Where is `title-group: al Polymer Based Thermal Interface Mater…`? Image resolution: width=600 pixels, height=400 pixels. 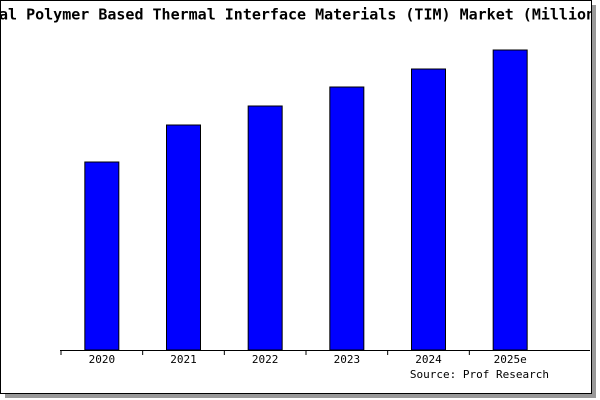
title-group: al Polymer Based Thermal Interface Mater… is located at coordinates (297, 15).